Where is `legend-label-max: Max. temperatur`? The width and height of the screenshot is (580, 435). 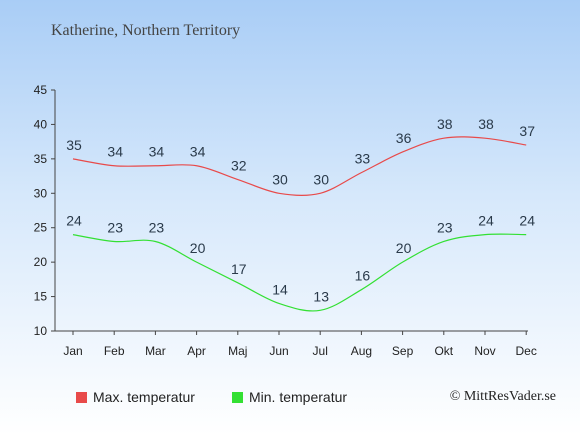
legend-label-max: Max. temperatur is located at coordinates (144, 397).